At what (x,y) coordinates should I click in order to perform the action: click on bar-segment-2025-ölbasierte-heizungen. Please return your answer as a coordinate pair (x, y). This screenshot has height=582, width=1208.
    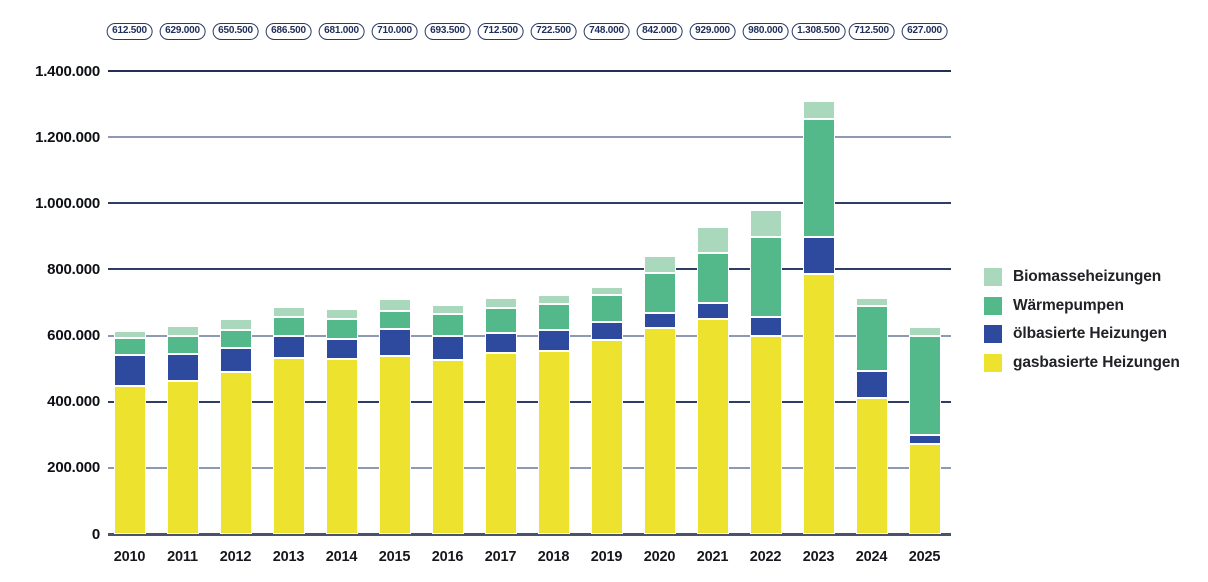
    Looking at the image, I should click on (924, 439).